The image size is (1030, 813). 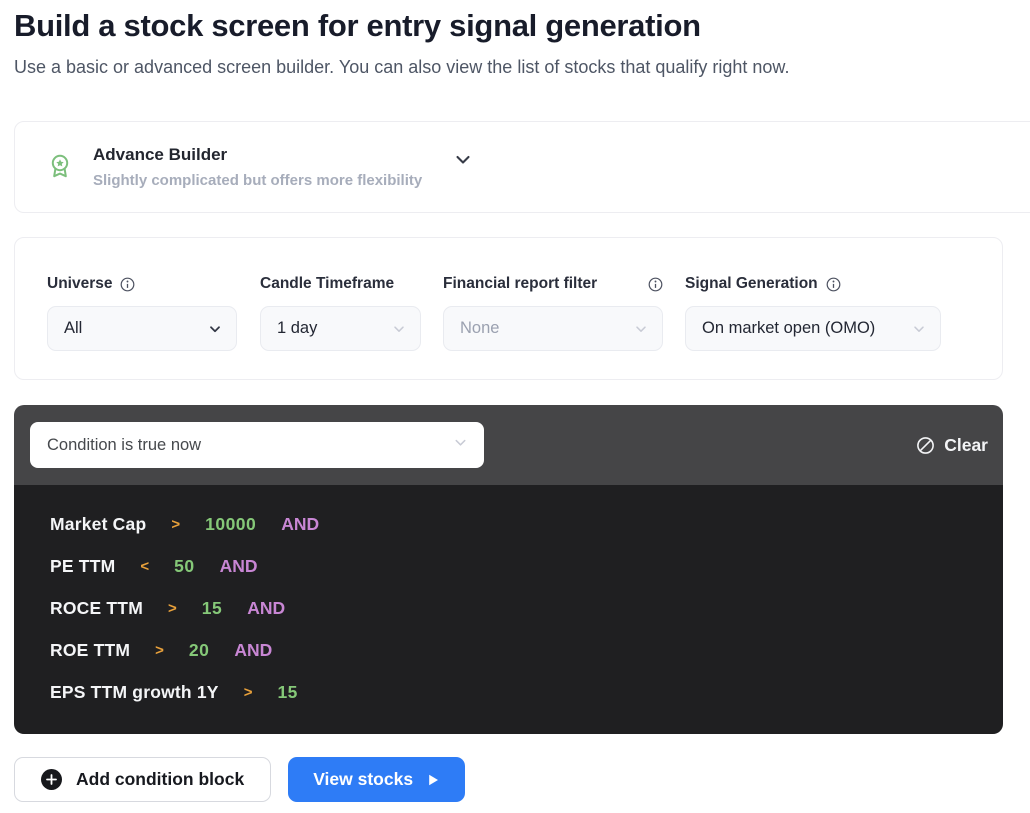 I want to click on bottom-actions: Add condition block View stocks, so click(x=522, y=779).